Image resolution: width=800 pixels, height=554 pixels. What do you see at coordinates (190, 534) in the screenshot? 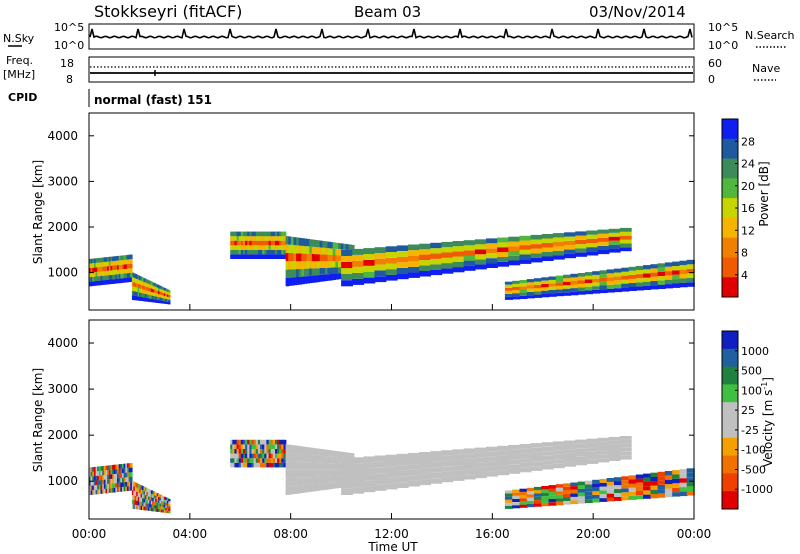
I see `xtick-label: 04:00` at bounding box center [190, 534].